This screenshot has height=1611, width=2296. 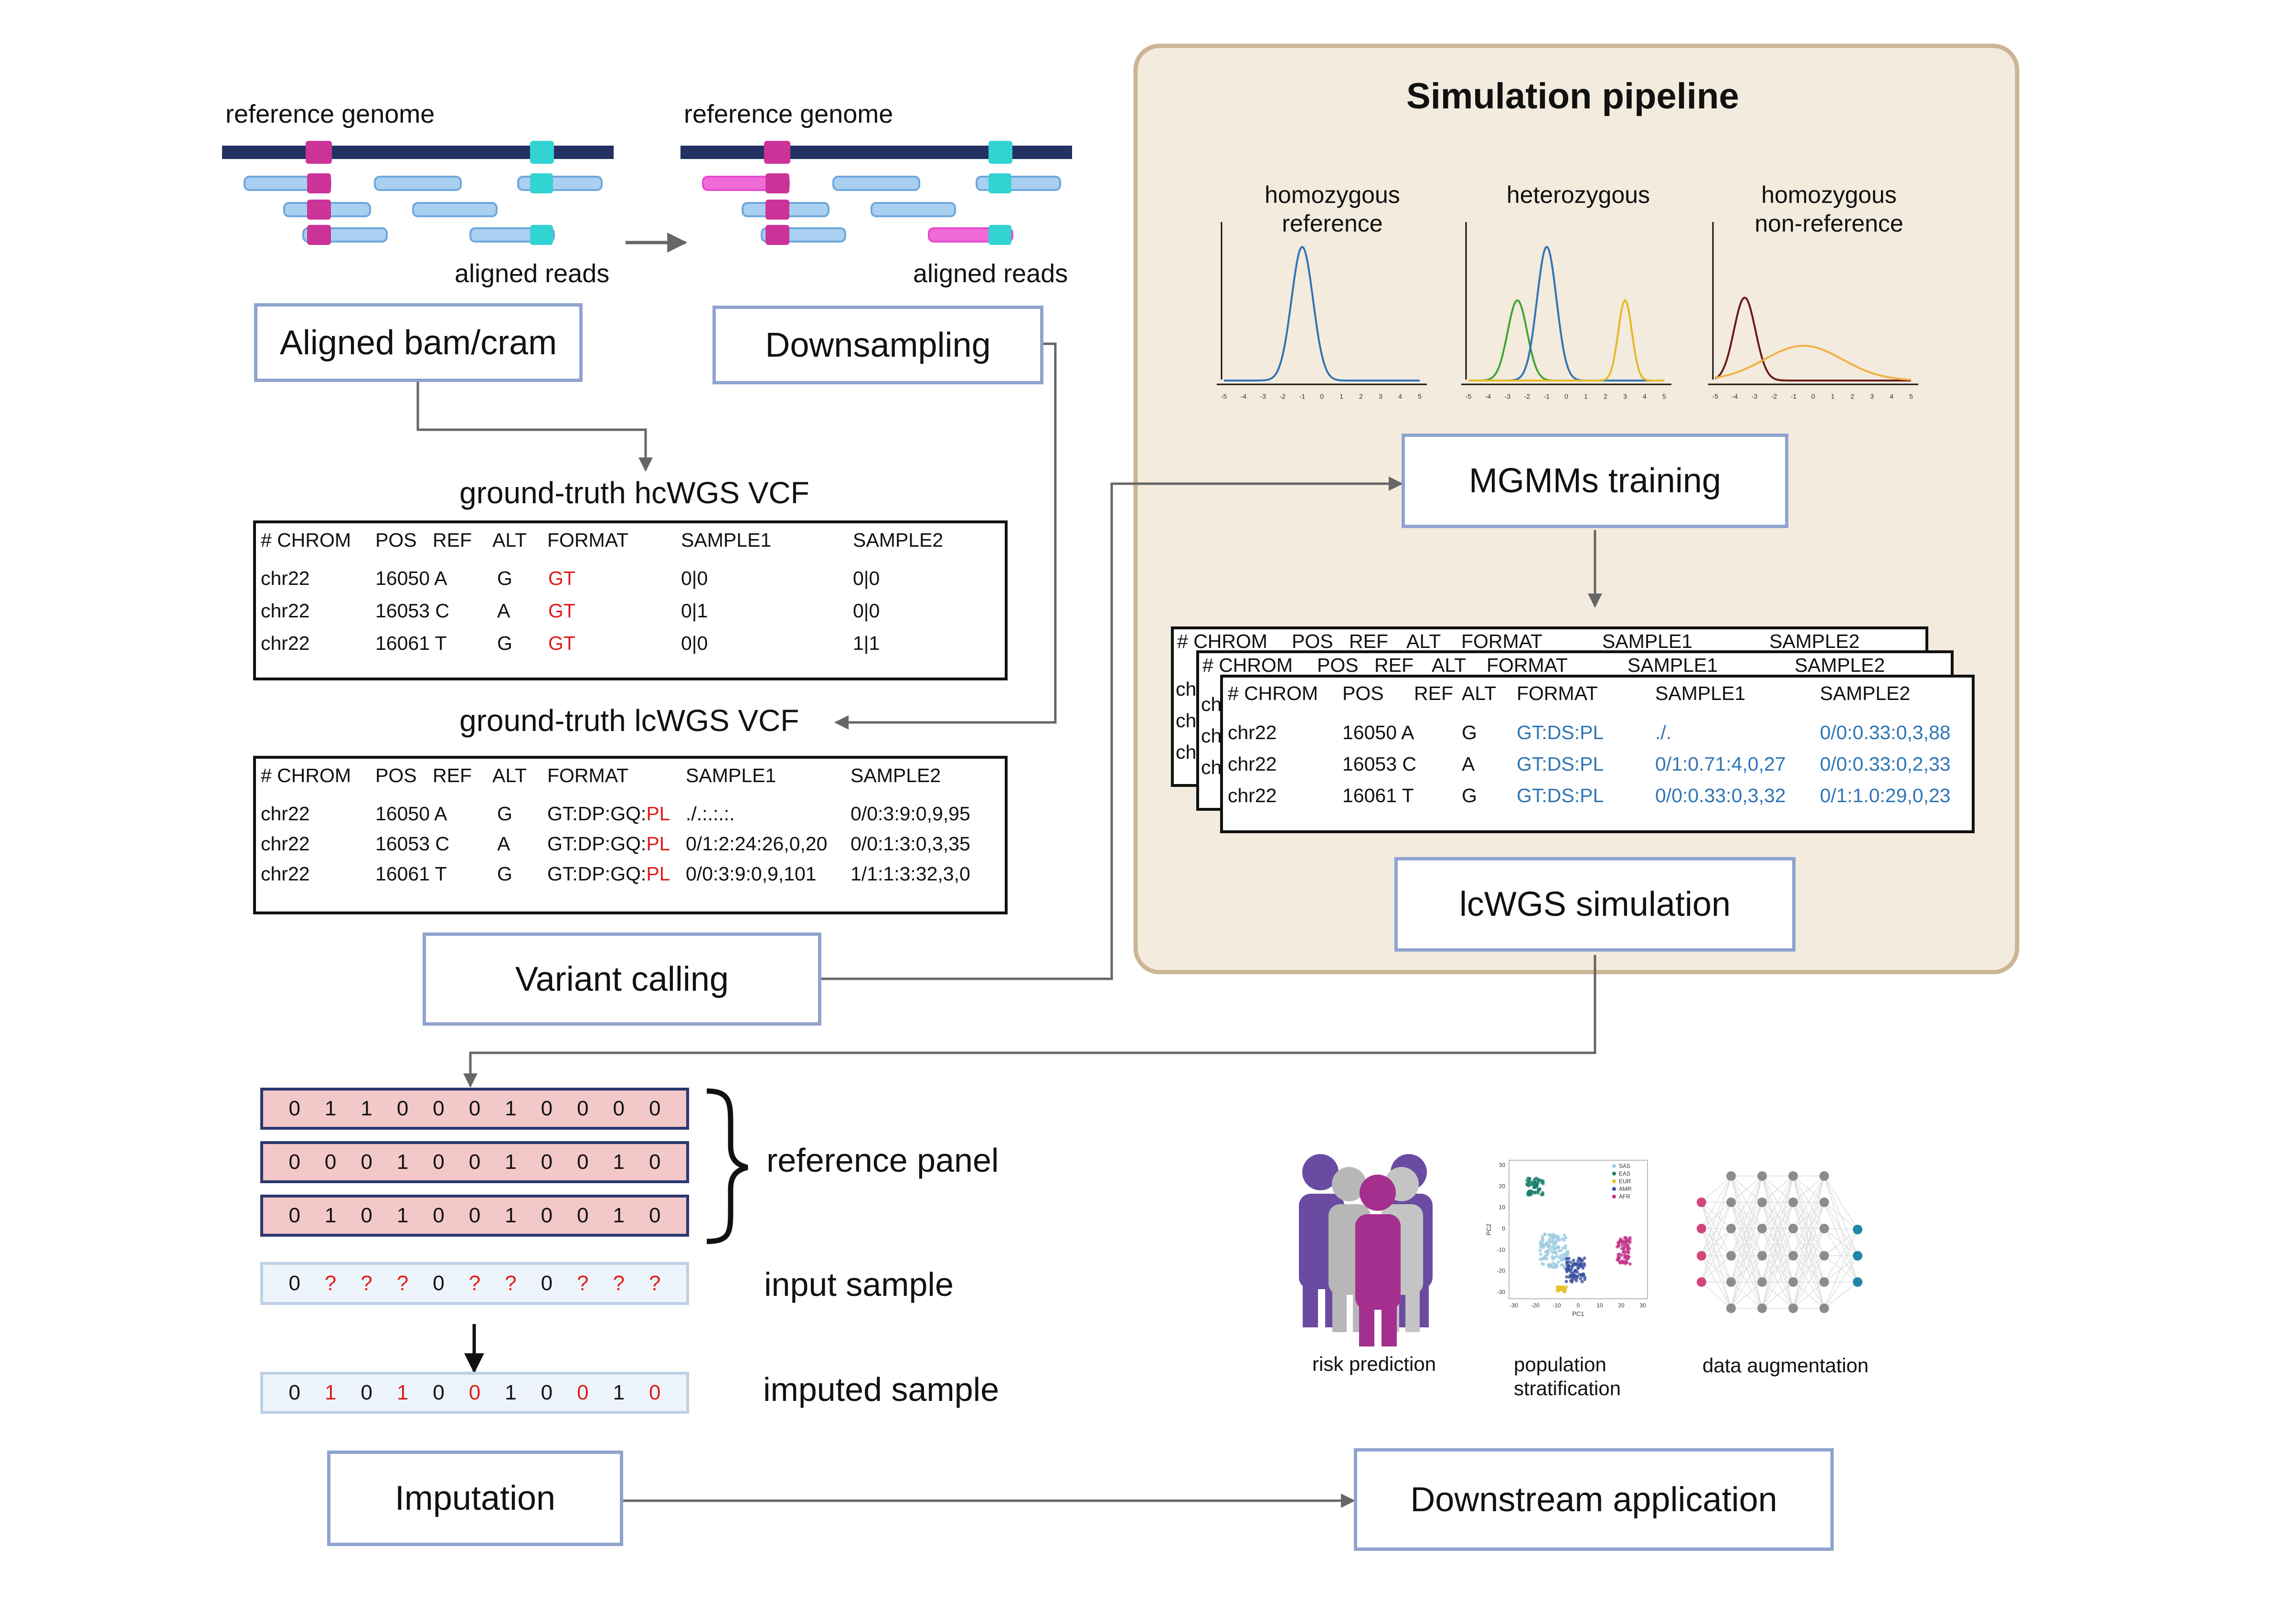 What do you see at coordinates (1468, 764) in the screenshot?
I see `sim-vcf-alt: A` at bounding box center [1468, 764].